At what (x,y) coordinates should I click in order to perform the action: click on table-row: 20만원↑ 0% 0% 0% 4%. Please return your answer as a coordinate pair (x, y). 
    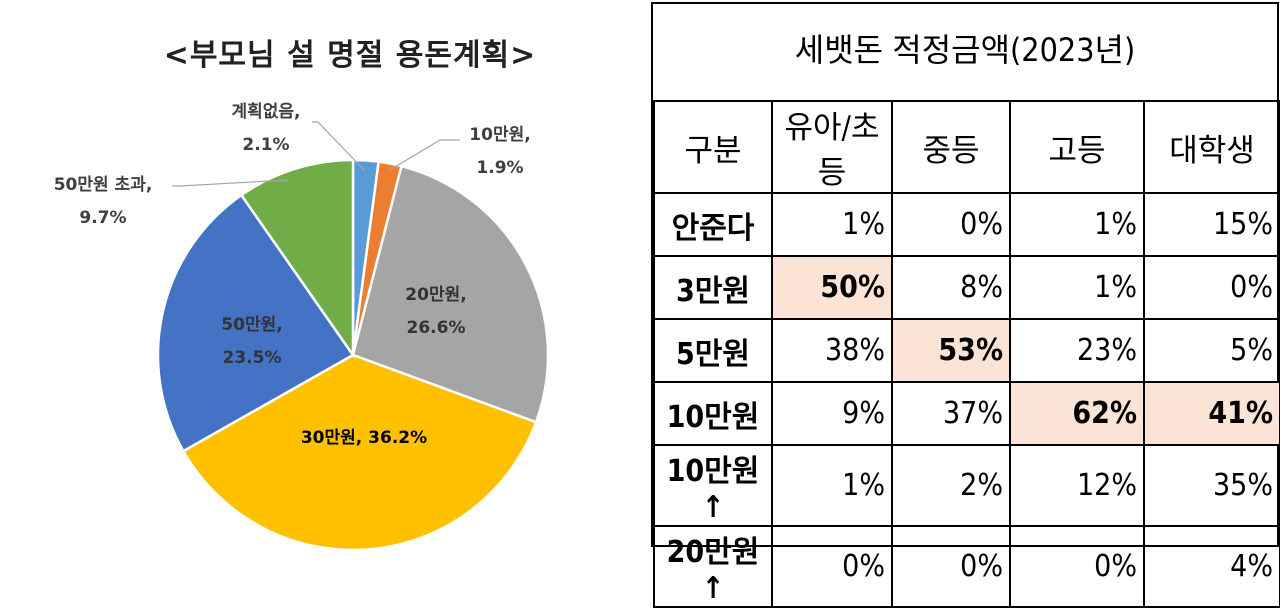
    Looking at the image, I should click on (966, 566).